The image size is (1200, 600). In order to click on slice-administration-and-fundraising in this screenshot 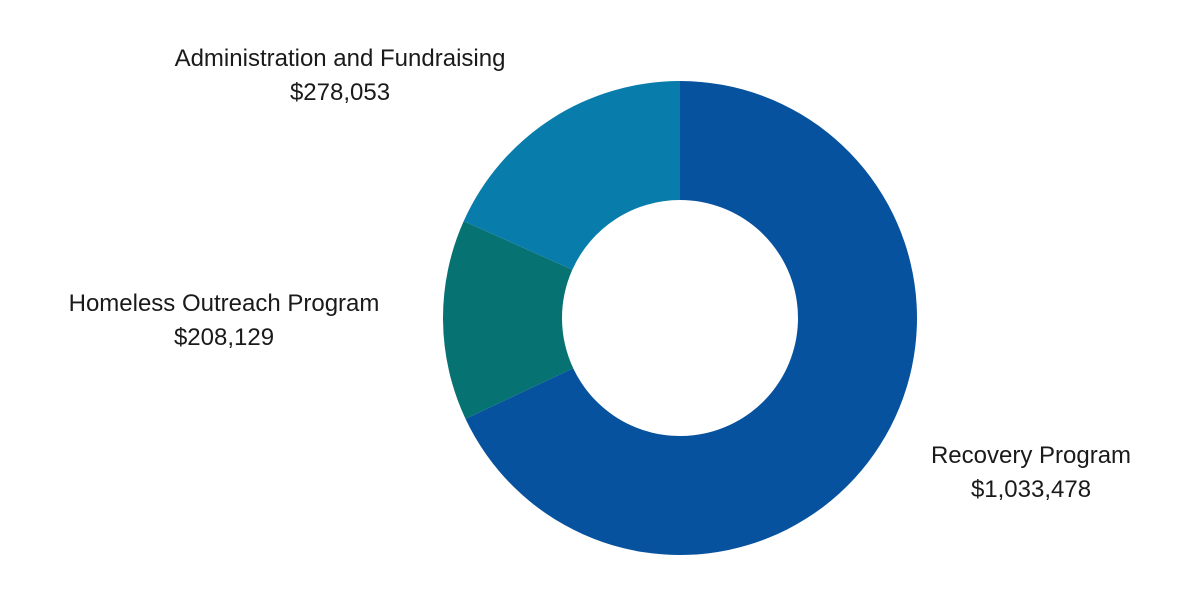, I will do `click(571, 175)`.